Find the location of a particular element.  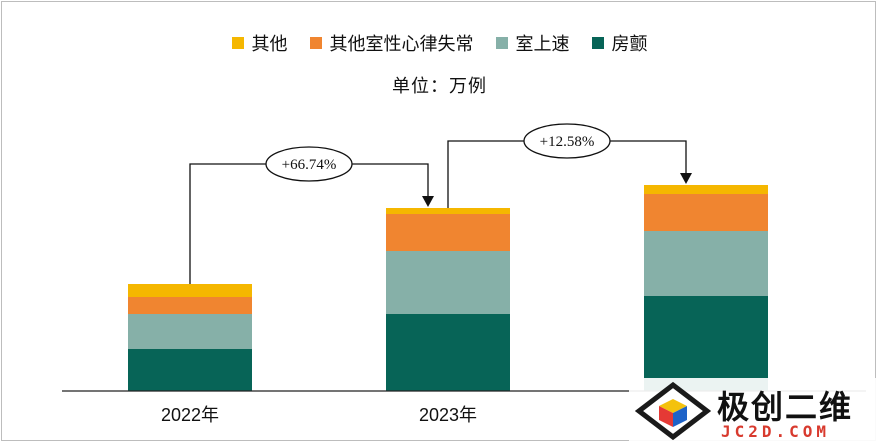

legend-label: 房颤 is located at coordinates (629, 44).